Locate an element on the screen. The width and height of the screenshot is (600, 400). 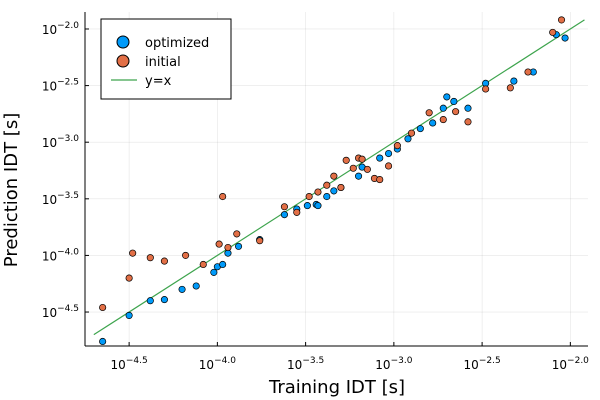
x-tick-label: 10−2.5 is located at coordinates (482, 364).